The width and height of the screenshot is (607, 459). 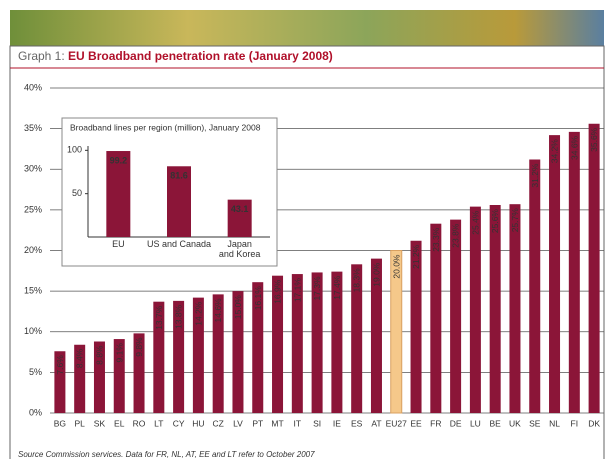 I want to click on value-label: 9.1%, so click(x=119, y=353).